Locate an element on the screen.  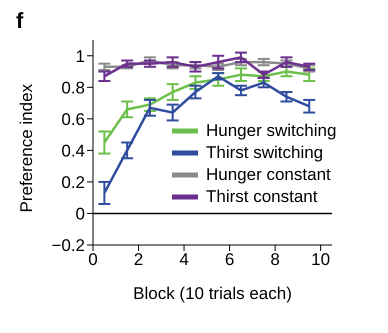
chart-title: f is located at coordinates (20, 21).